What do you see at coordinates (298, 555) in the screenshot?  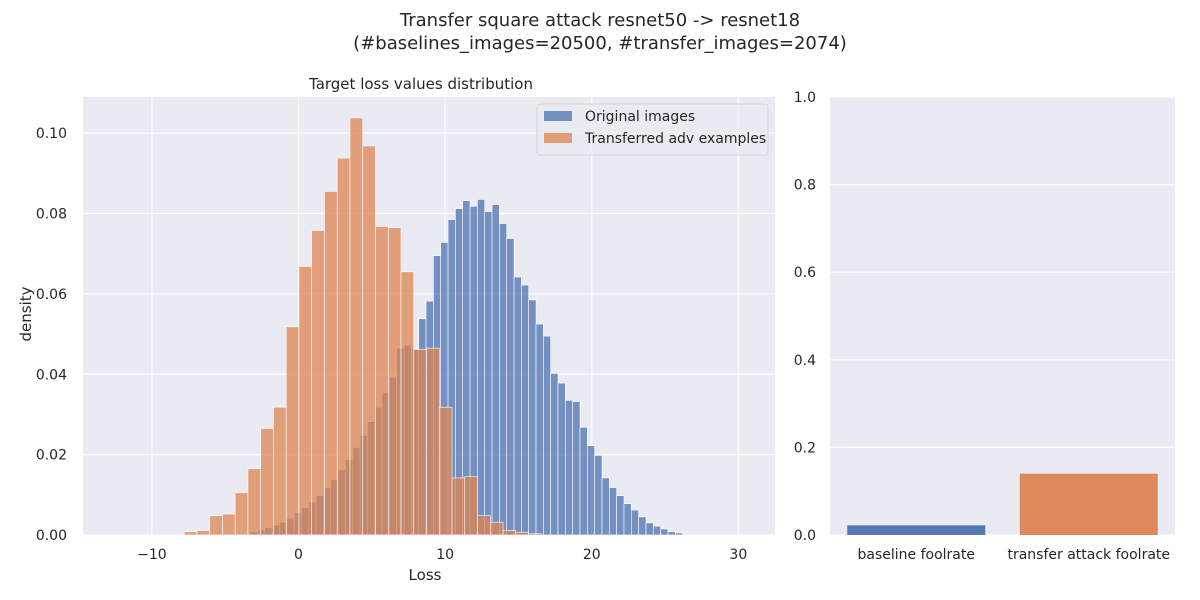 I see `x-tick-label: 0` at bounding box center [298, 555].